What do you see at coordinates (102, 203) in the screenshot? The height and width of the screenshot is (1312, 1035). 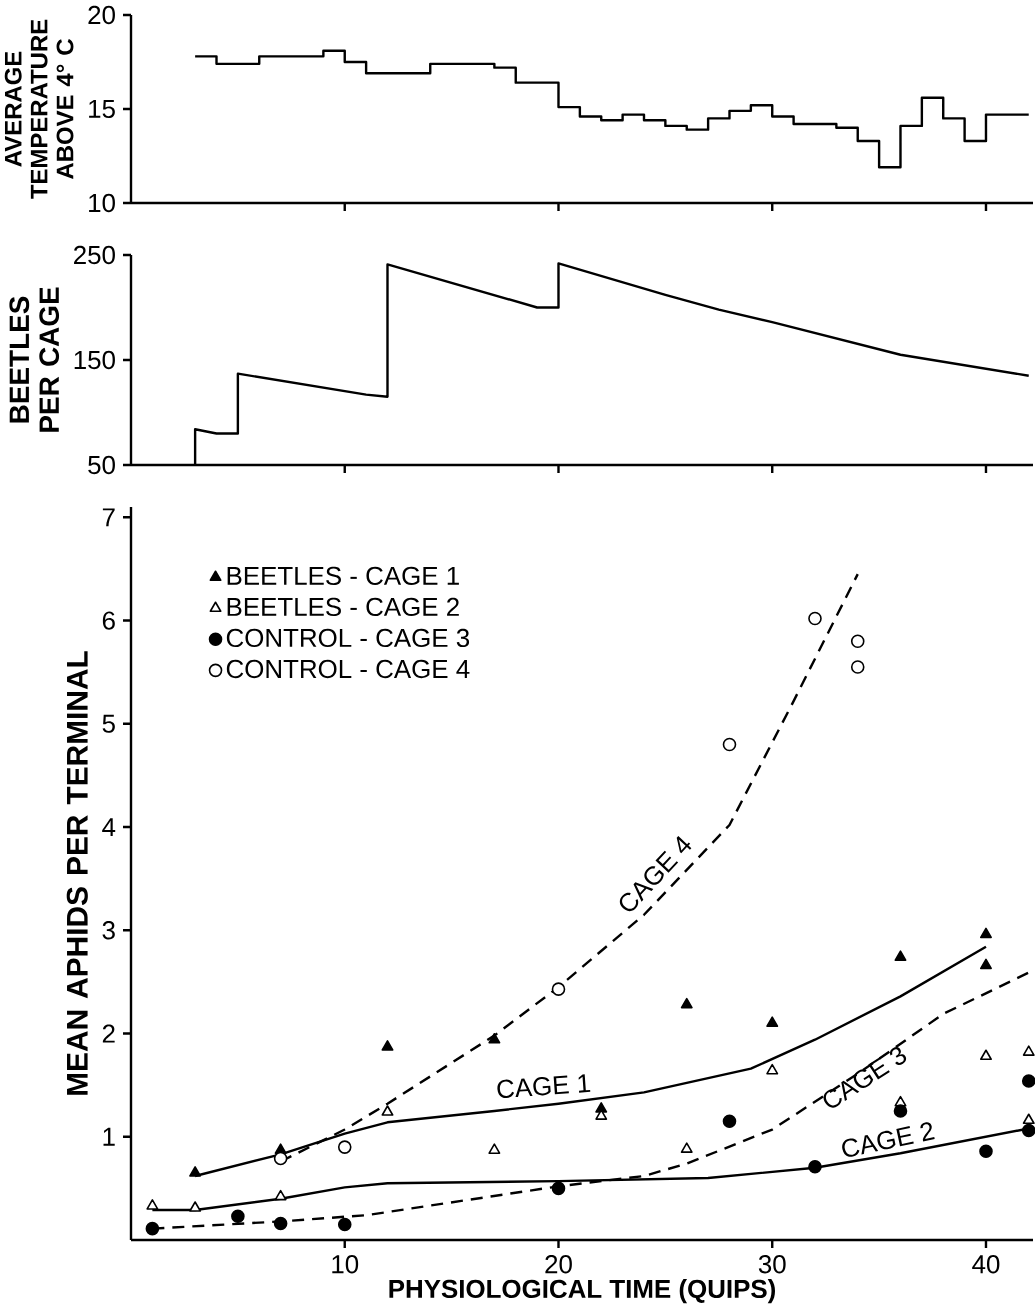 I see `y-tick-label: 10` at bounding box center [102, 203].